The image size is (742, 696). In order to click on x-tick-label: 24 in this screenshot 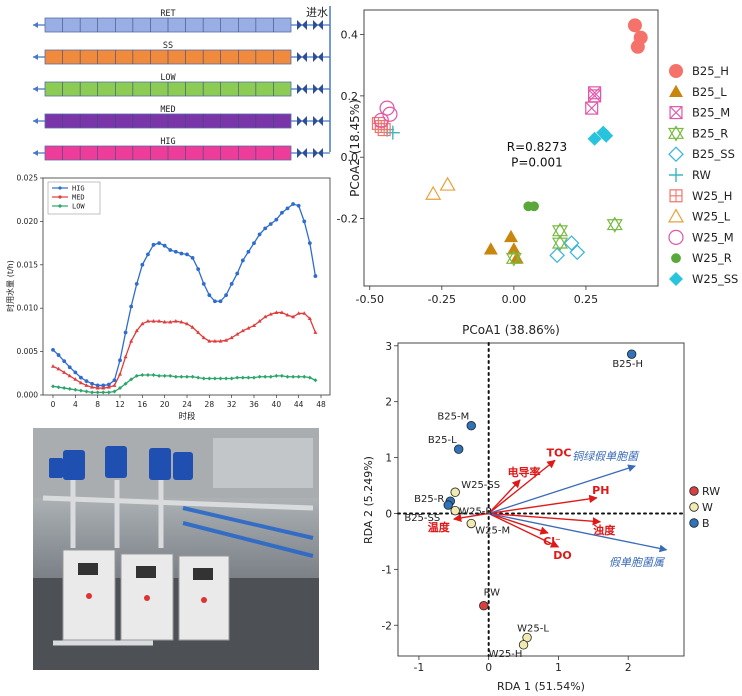, I will do `click(187, 404)`.